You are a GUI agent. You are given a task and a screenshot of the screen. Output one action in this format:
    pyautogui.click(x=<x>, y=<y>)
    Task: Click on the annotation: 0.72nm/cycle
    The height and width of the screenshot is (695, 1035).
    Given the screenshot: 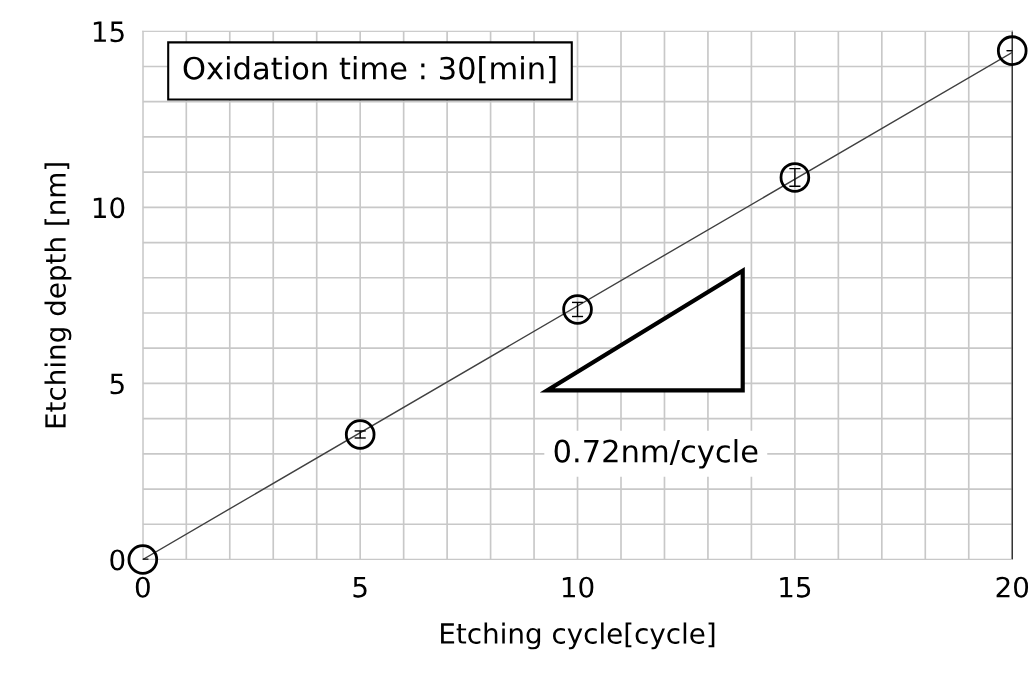 What is the action you would take?
    pyautogui.click(x=656, y=454)
    